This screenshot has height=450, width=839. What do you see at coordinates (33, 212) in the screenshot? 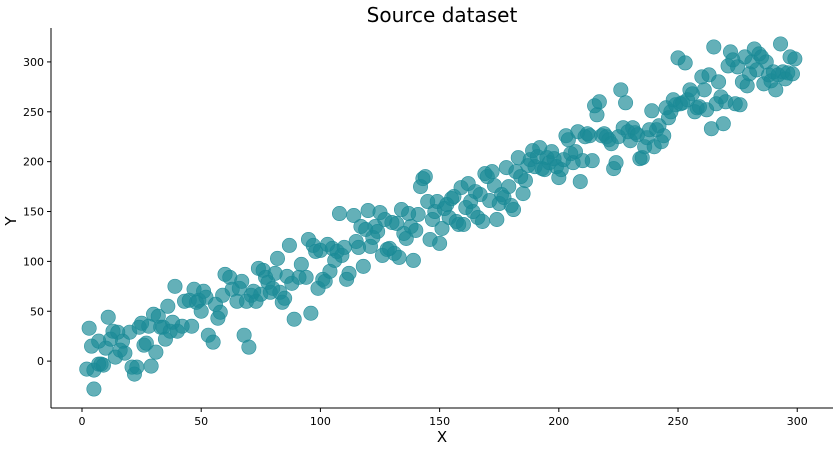
I see `y-tick-label: 150` at bounding box center [33, 212].